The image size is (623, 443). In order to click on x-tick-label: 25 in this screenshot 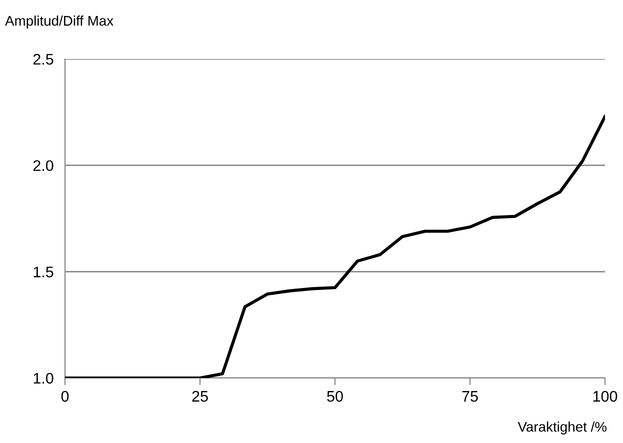, I will do `click(200, 396)`.